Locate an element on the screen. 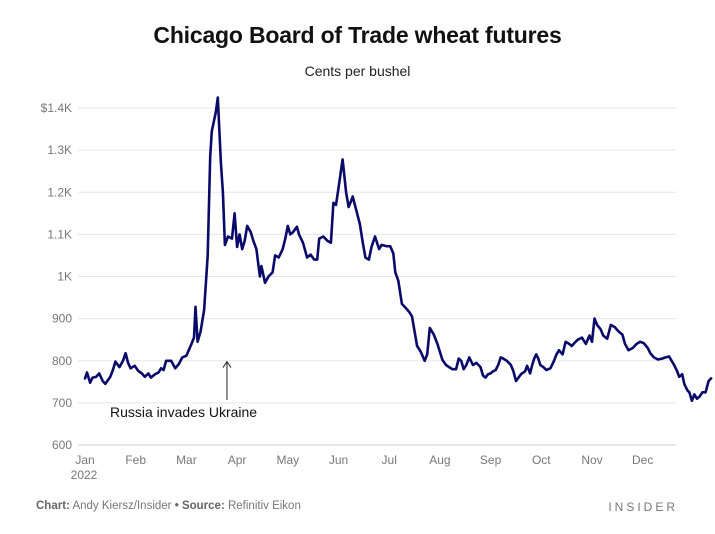  x-tick-label: Dec is located at coordinates (642, 460).